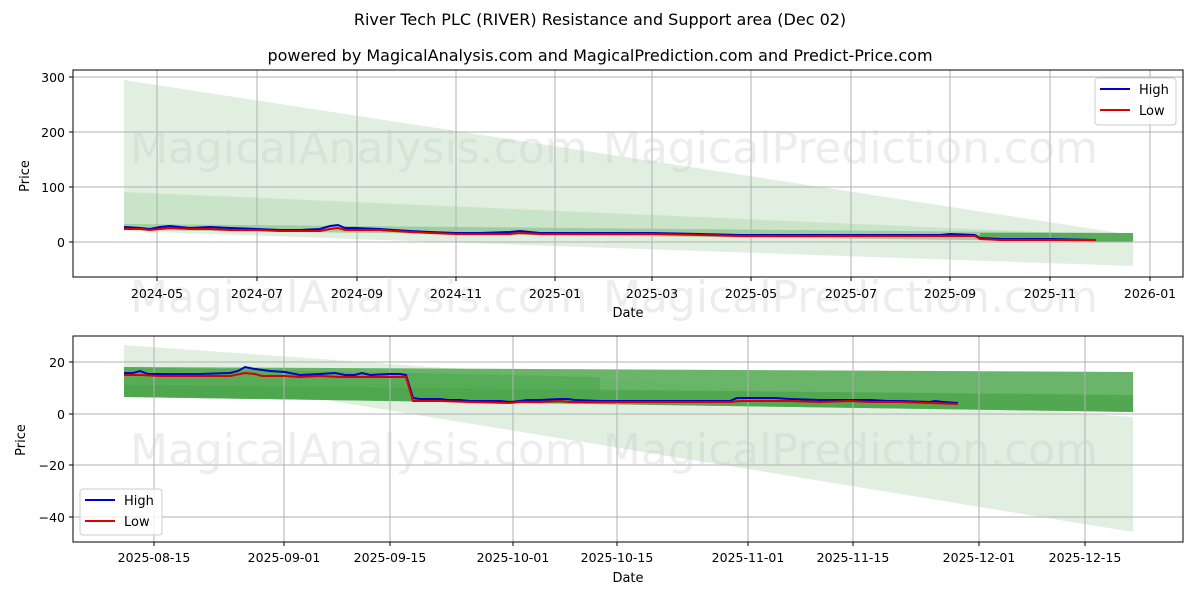  I want to click on top-x-tick: 2025-03, so click(652, 293).